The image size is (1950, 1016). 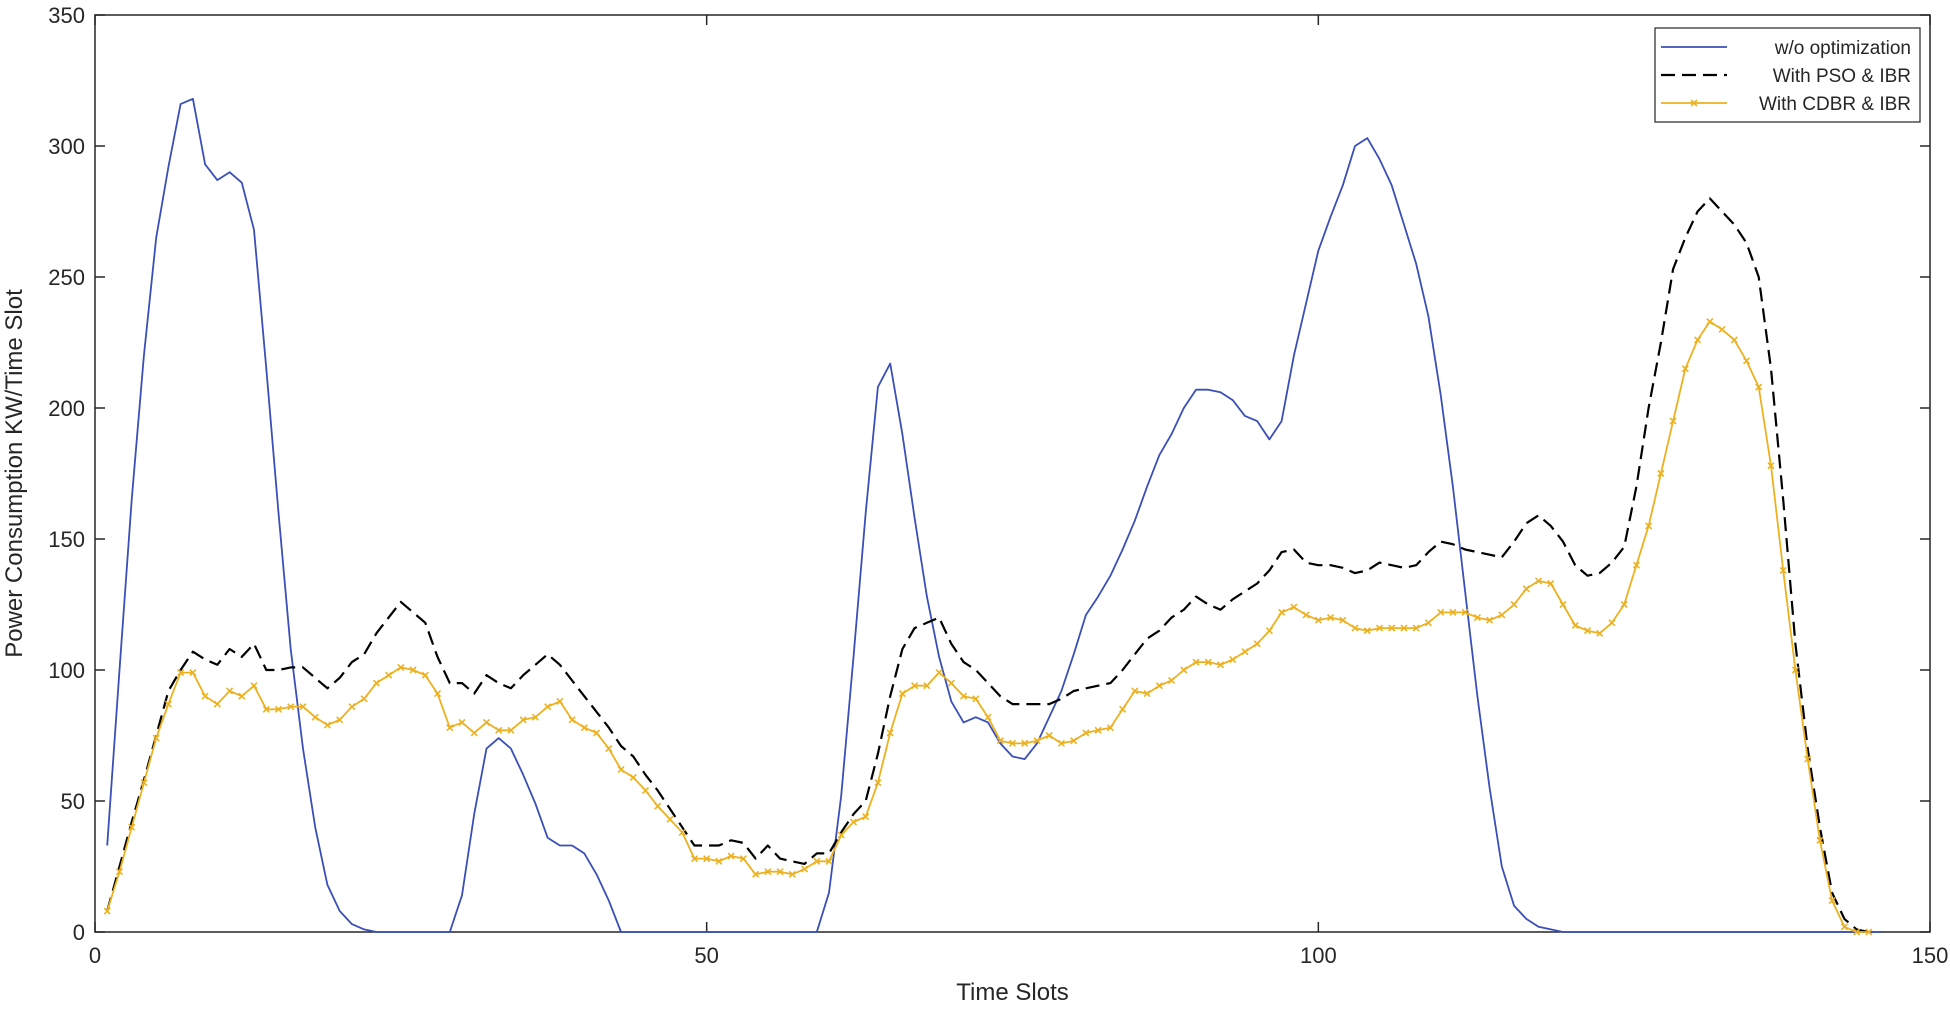 What do you see at coordinates (66, 146) in the screenshot?
I see `y-tick-label: 300` at bounding box center [66, 146].